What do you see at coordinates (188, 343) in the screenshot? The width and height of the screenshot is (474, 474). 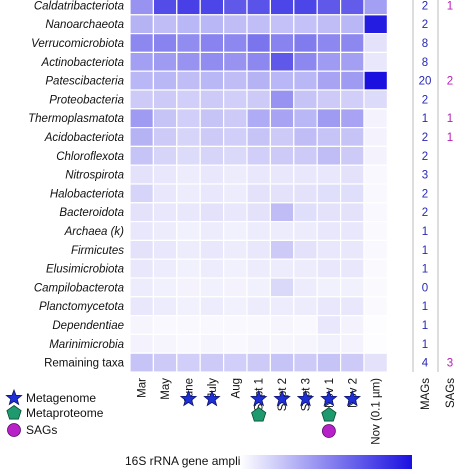 I see `heatmap-cell-marinimicrobia-june` at bounding box center [188, 343].